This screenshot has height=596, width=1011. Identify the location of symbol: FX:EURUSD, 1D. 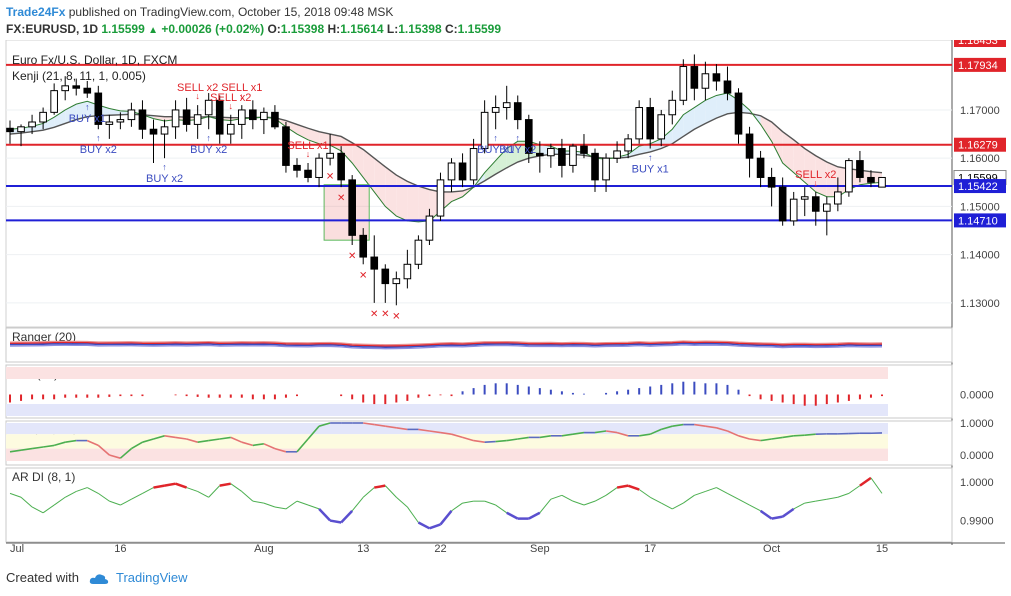
(52, 29).